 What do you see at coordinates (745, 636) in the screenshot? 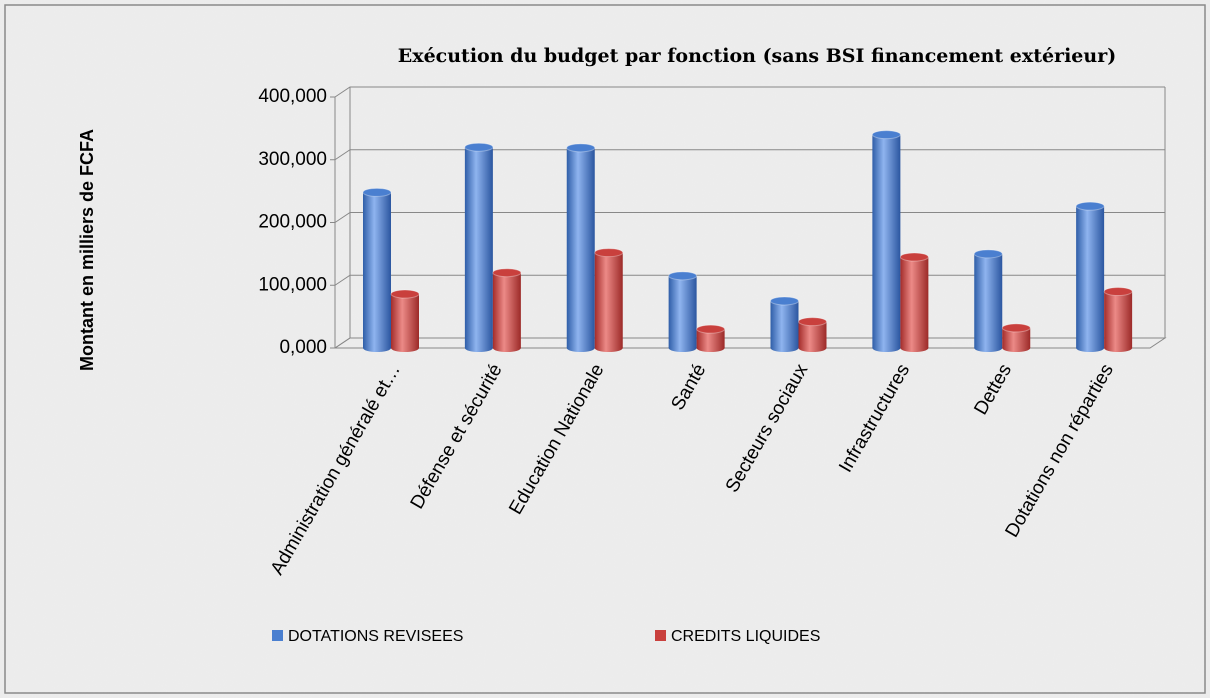
I see `legend-label: CREDITS LIQUIDES` at bounding box center [745, 636].